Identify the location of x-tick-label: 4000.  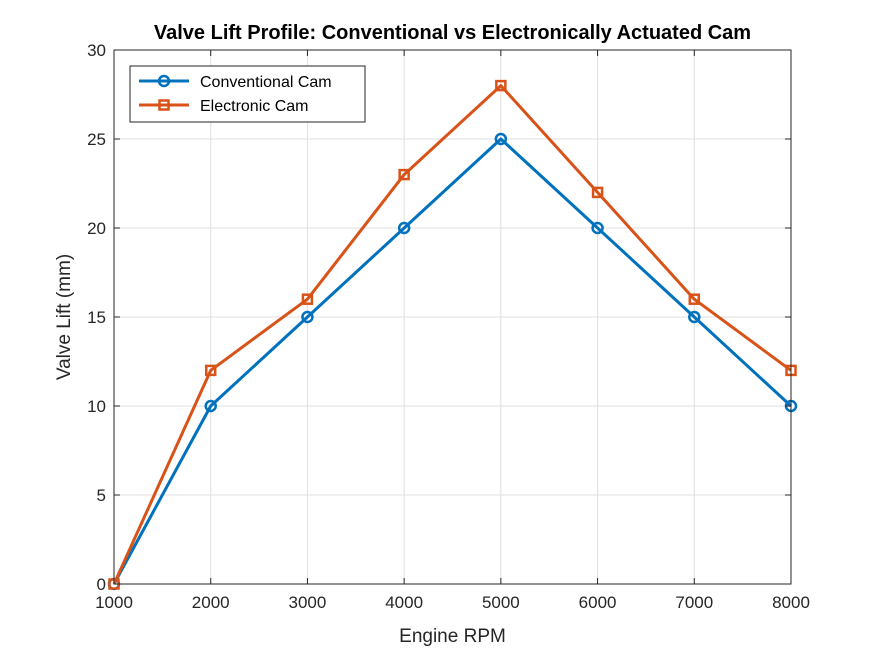
(404, 602).